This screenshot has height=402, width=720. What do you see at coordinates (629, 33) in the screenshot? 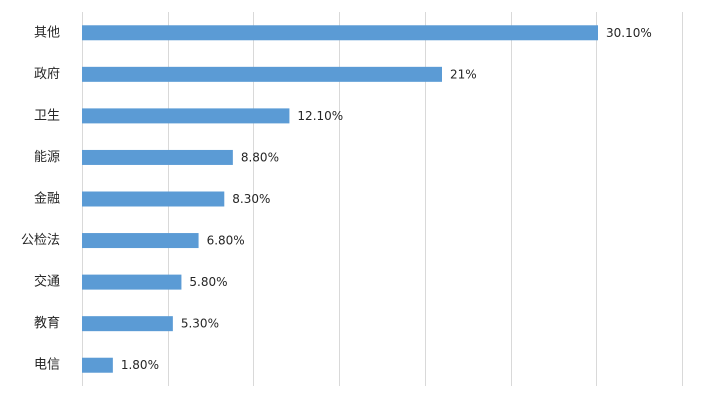
I see `data-label: 30.10%` at bounding box center [629, 33].